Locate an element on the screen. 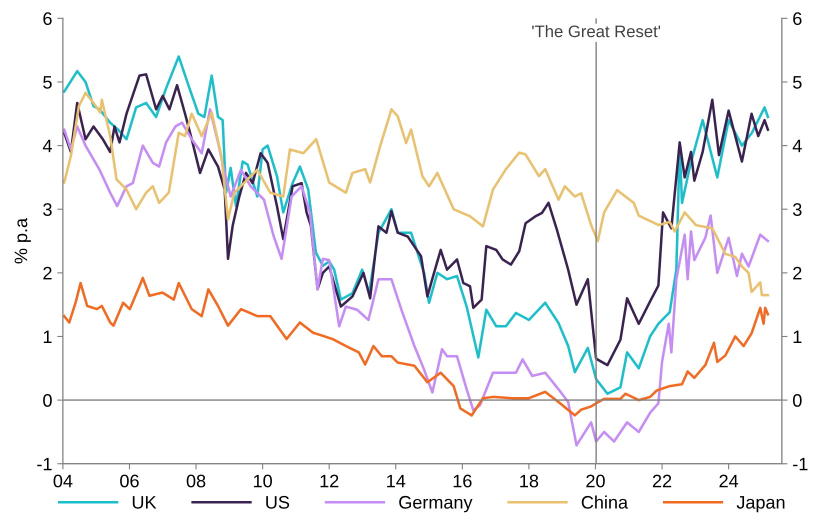 The width and height of the screenshot is (817, 524). y2-tick-label: 1 is located at coordinates (798, 337).